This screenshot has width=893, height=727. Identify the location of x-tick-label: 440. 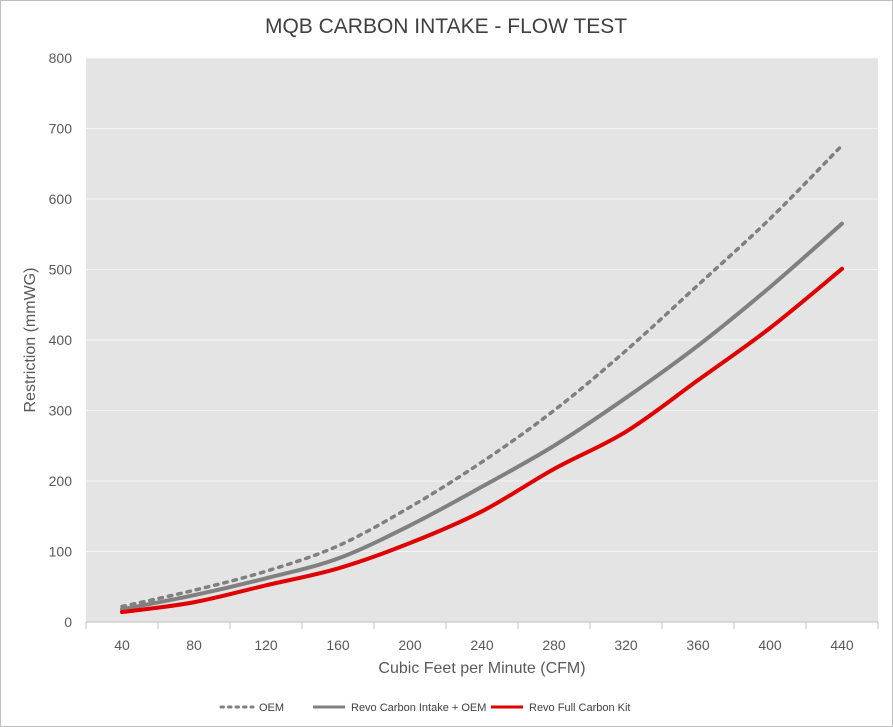
(842, 645).